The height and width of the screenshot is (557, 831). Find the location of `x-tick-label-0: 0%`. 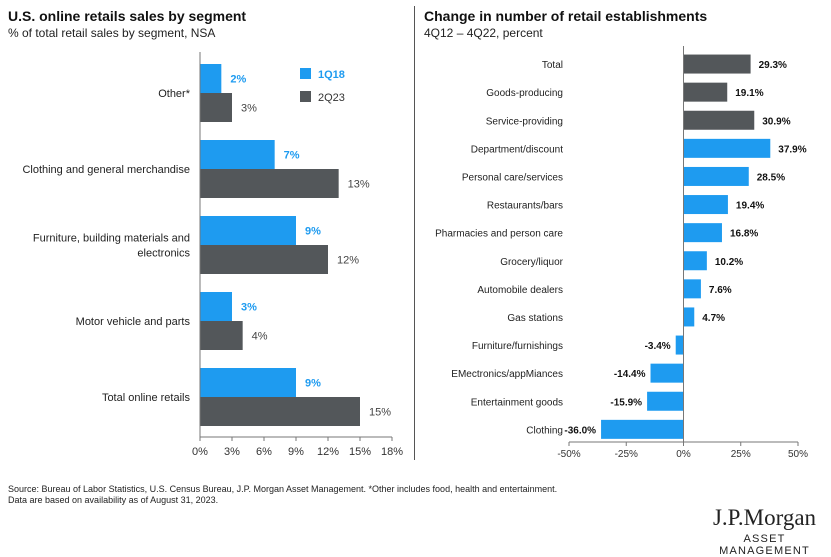

x-tick-label-0: 0% is located at coordinates (200, 452).